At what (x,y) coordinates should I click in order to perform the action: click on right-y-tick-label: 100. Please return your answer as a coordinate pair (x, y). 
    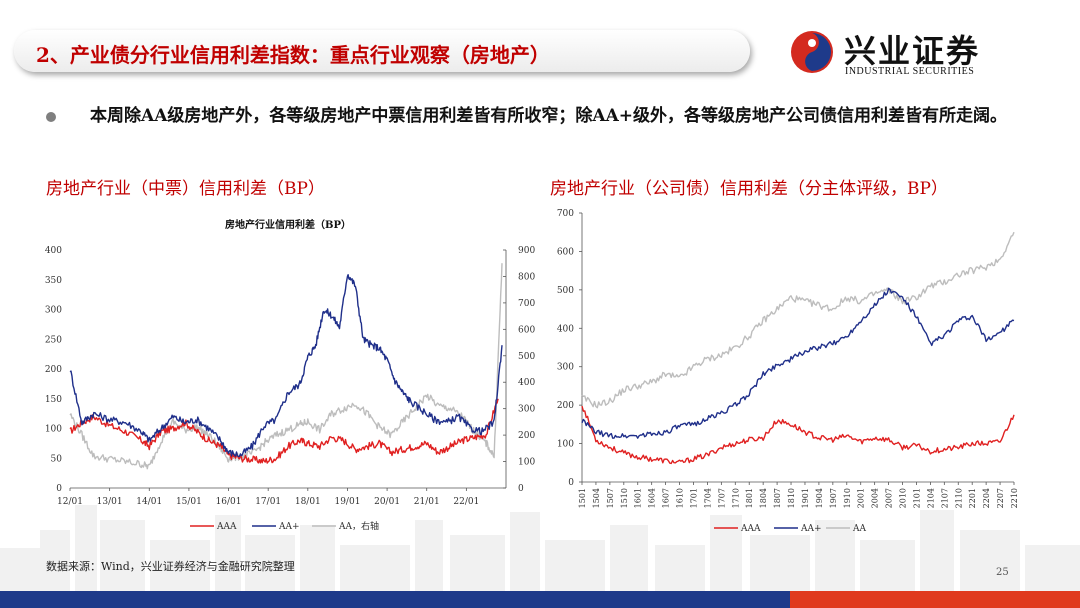
    Looking at the image, I should click on (565, 445).